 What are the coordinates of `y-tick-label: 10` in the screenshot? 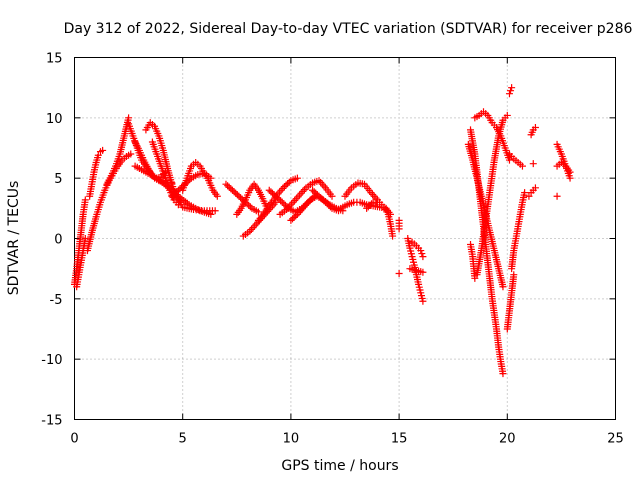 It's located at (54, 119).